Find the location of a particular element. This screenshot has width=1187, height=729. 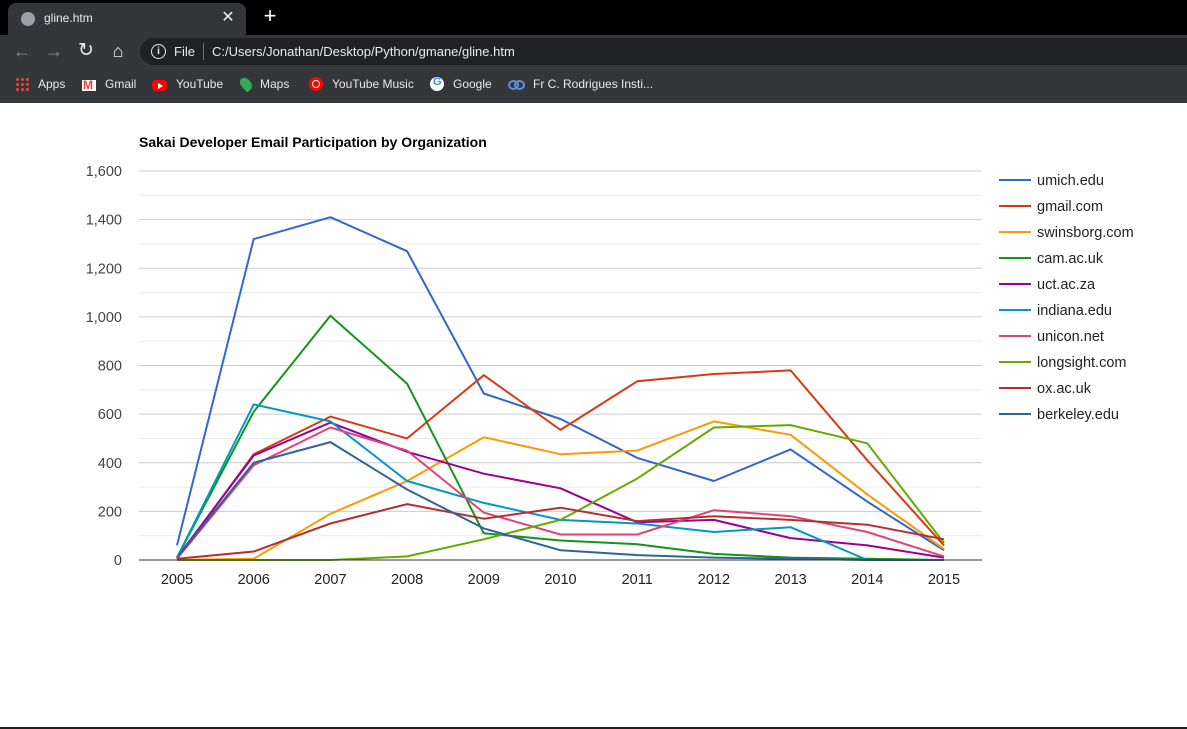

y-tick-label: 1,600 is located at coordinates (104, 172).